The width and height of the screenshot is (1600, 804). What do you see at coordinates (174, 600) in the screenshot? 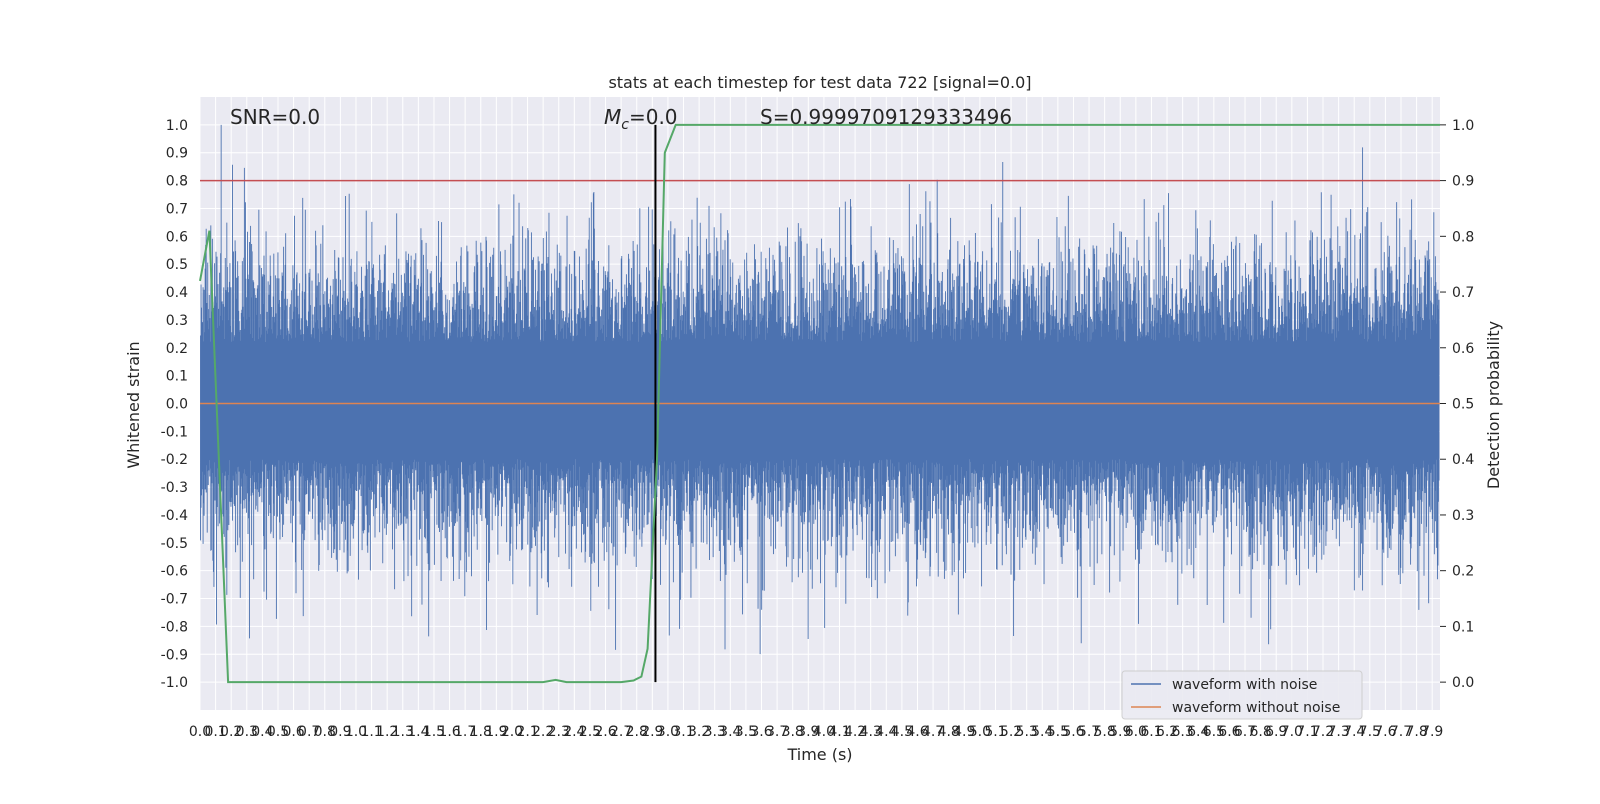
I see `left-y-tick-label: -0.7` at bounding box center [174, 600].